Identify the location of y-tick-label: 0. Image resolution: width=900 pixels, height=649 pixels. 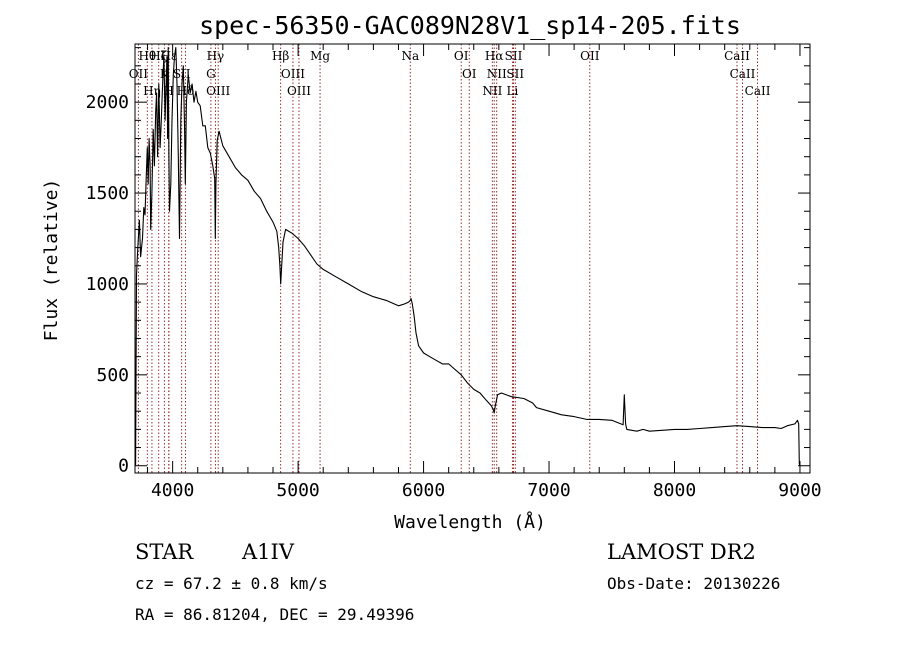
(123, 466).